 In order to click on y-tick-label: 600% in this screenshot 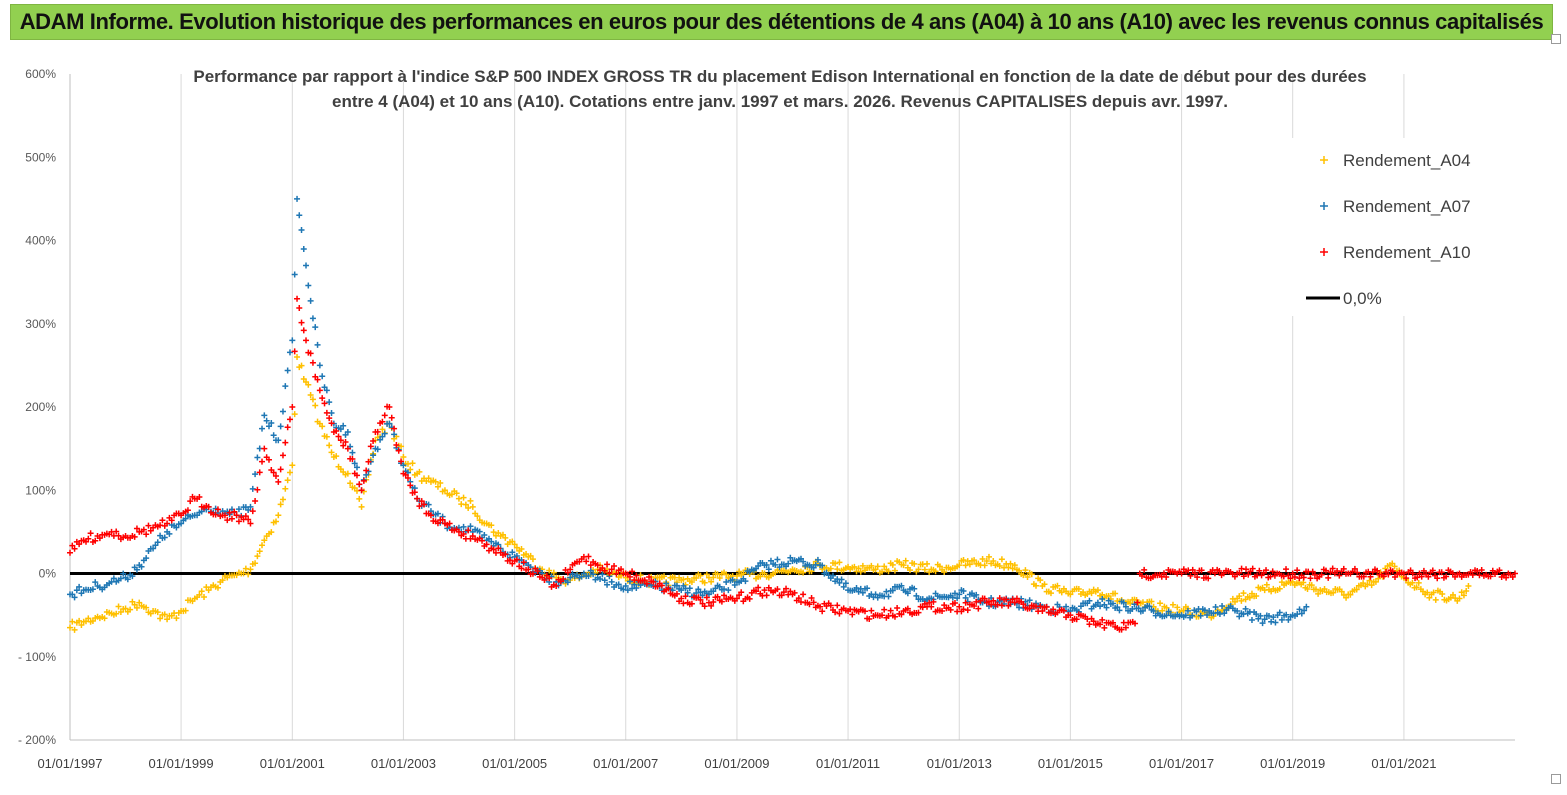, I will do `click(40, 74)`.